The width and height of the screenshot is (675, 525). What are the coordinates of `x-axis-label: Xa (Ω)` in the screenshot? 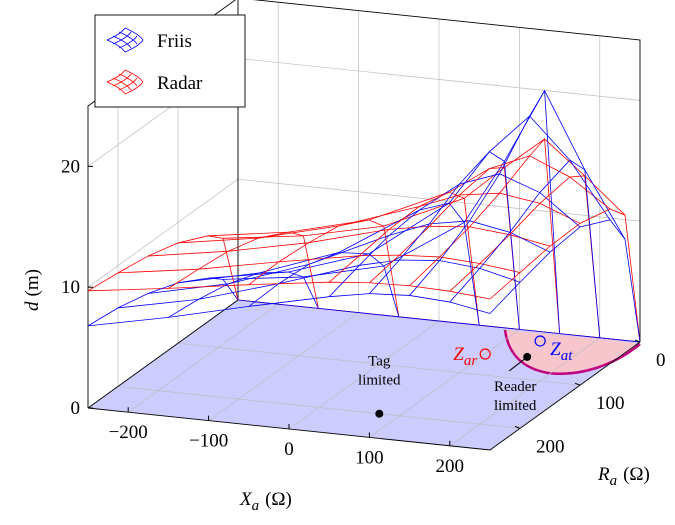 It's located at (265, 501).